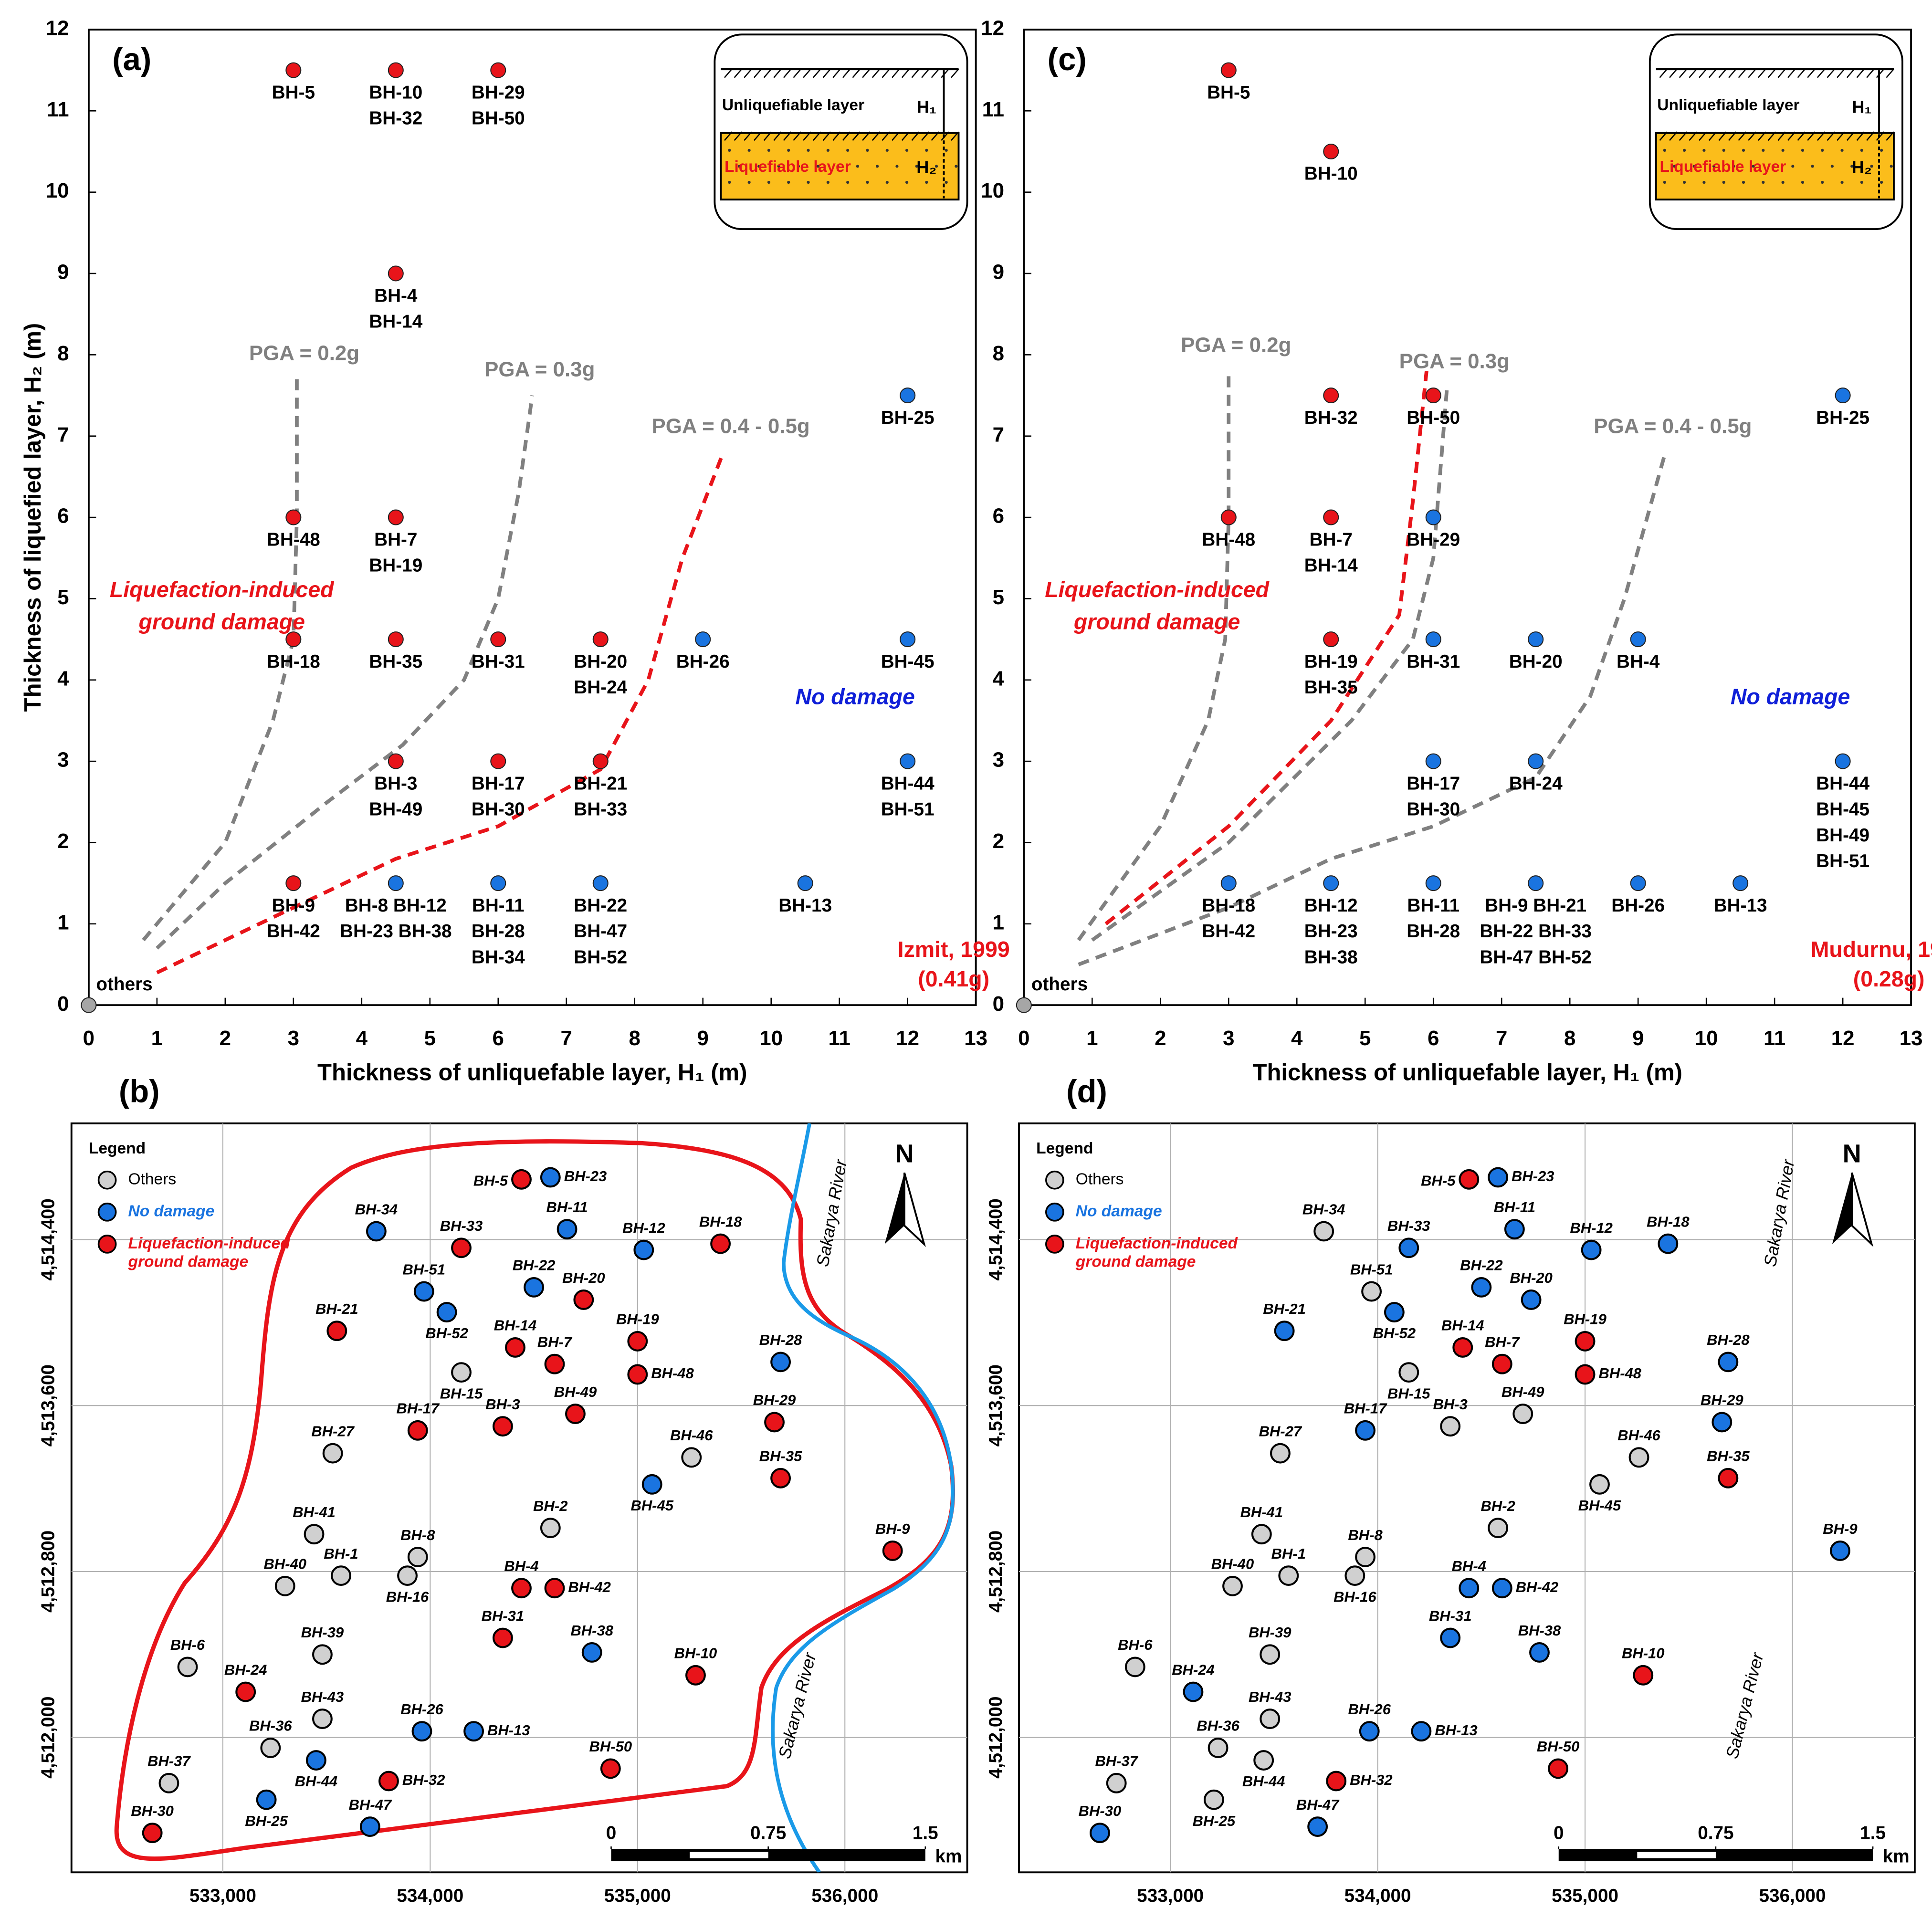  I want to click on borehole-label: BH-39, so click(1270, 1632).